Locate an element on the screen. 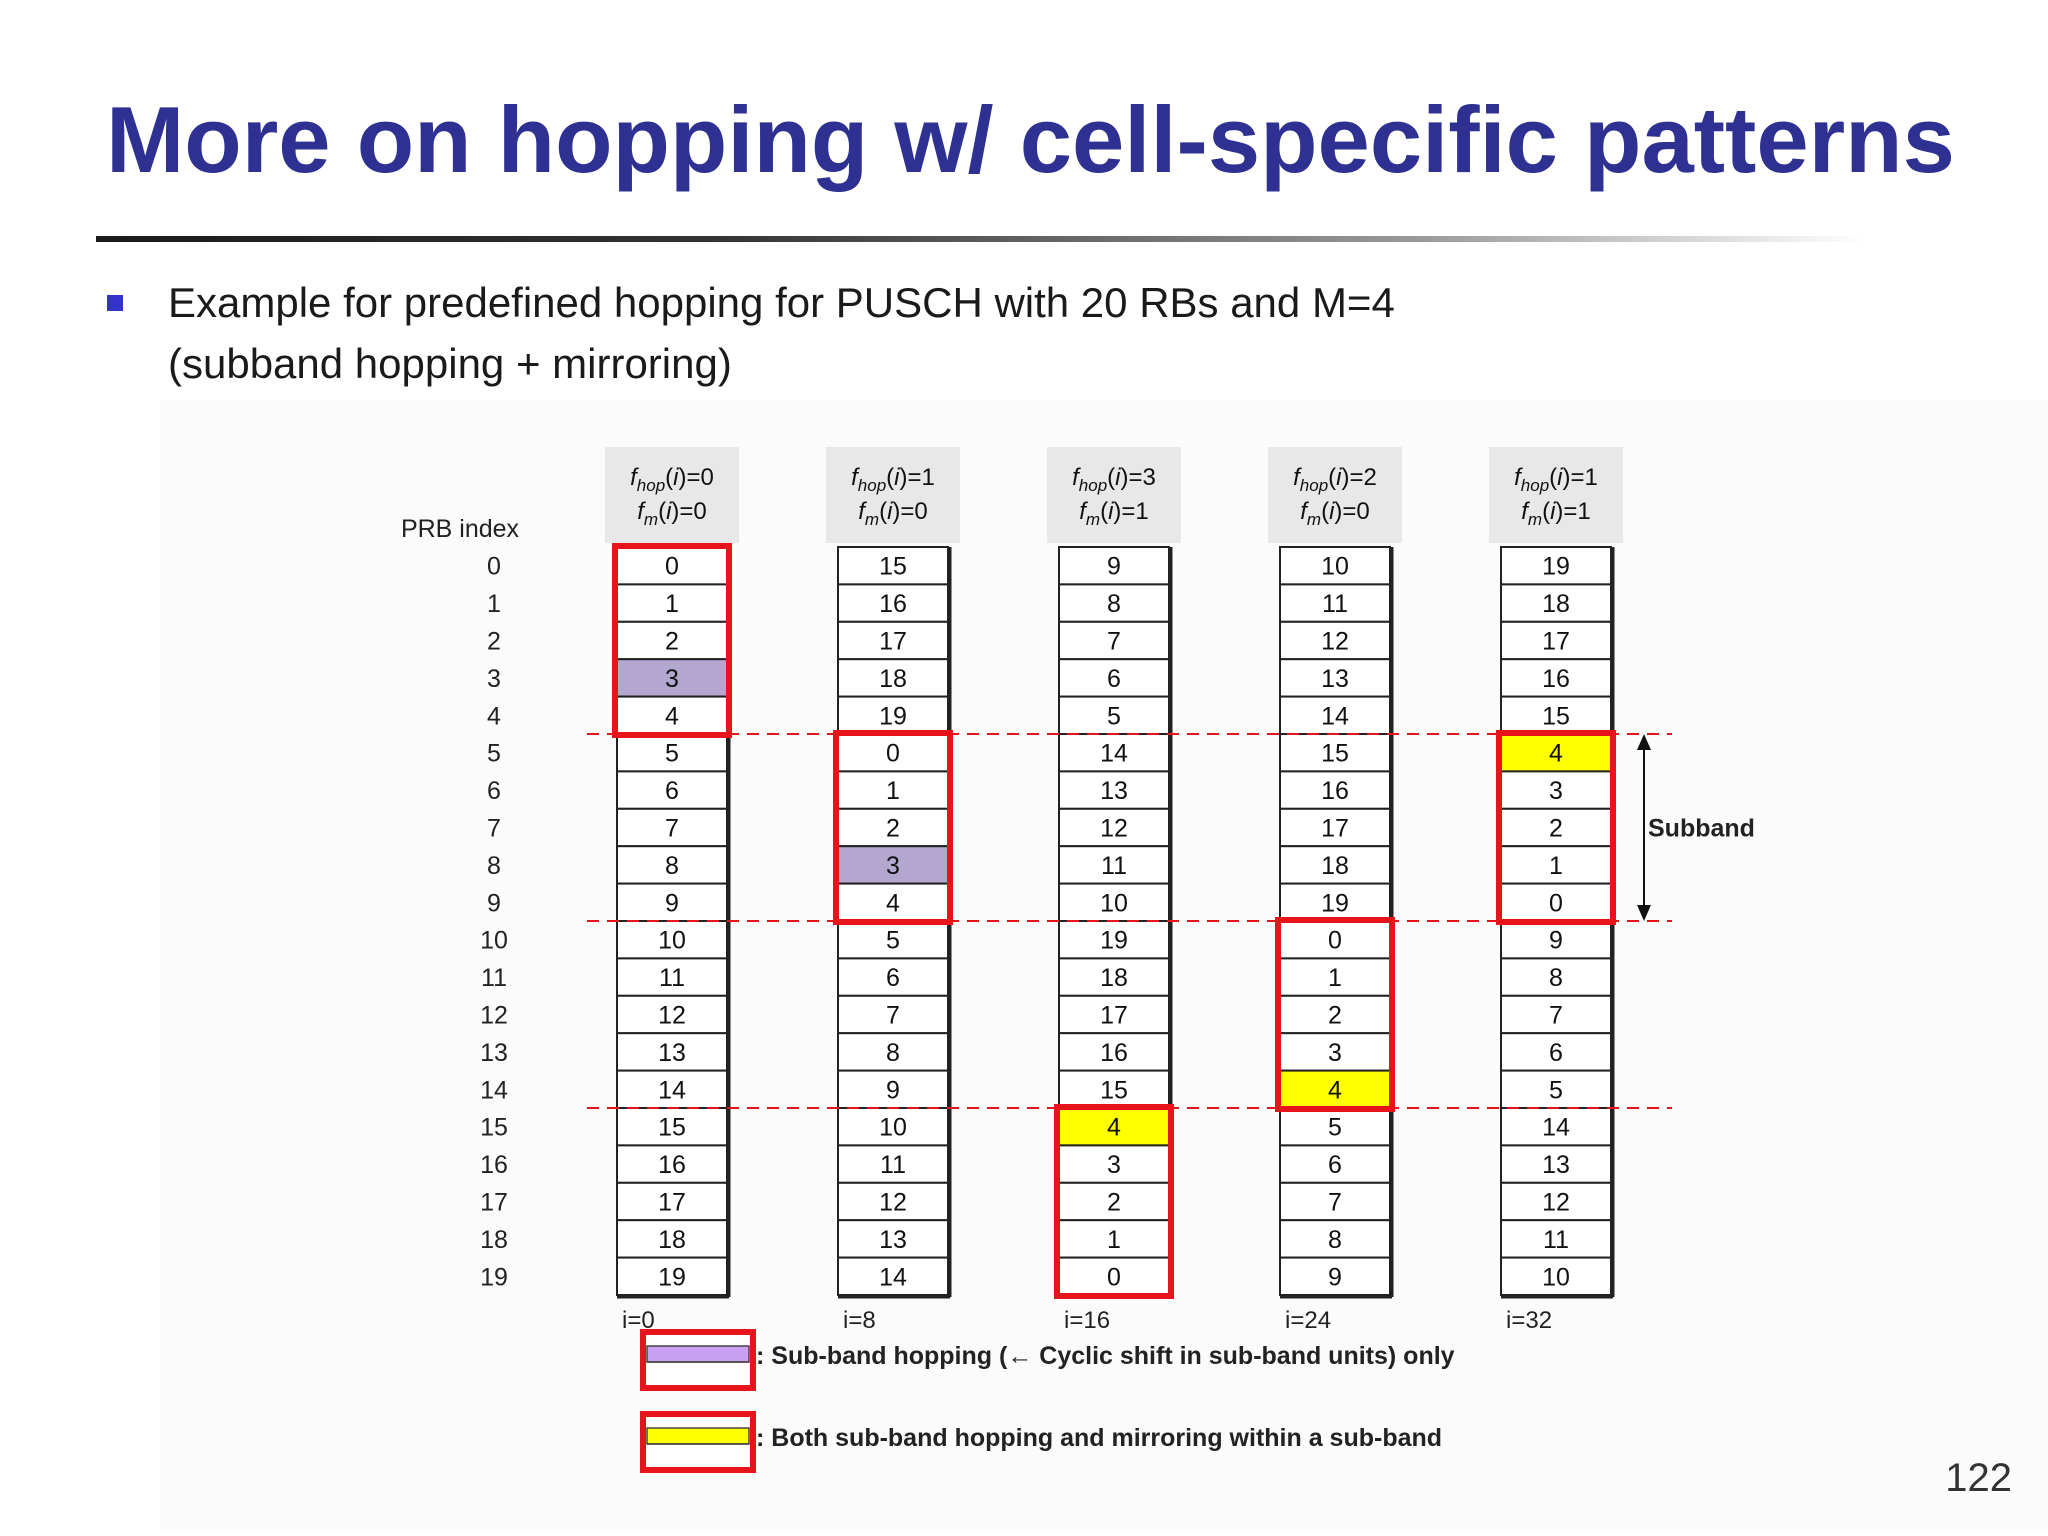 The width and height of the screenshot is (2048, 1536). slot-label: i=8 is located at coordinates (859, 1320).